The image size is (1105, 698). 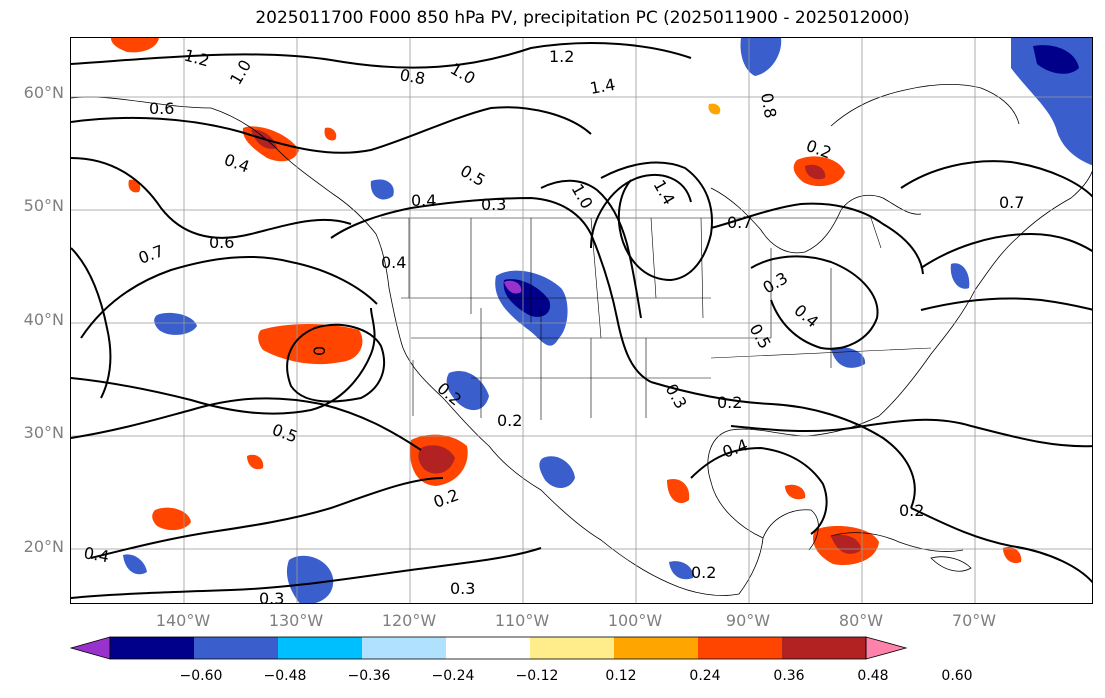 I want to click on colorbar-tick-label: 0.12, so click(x=621, y=676).